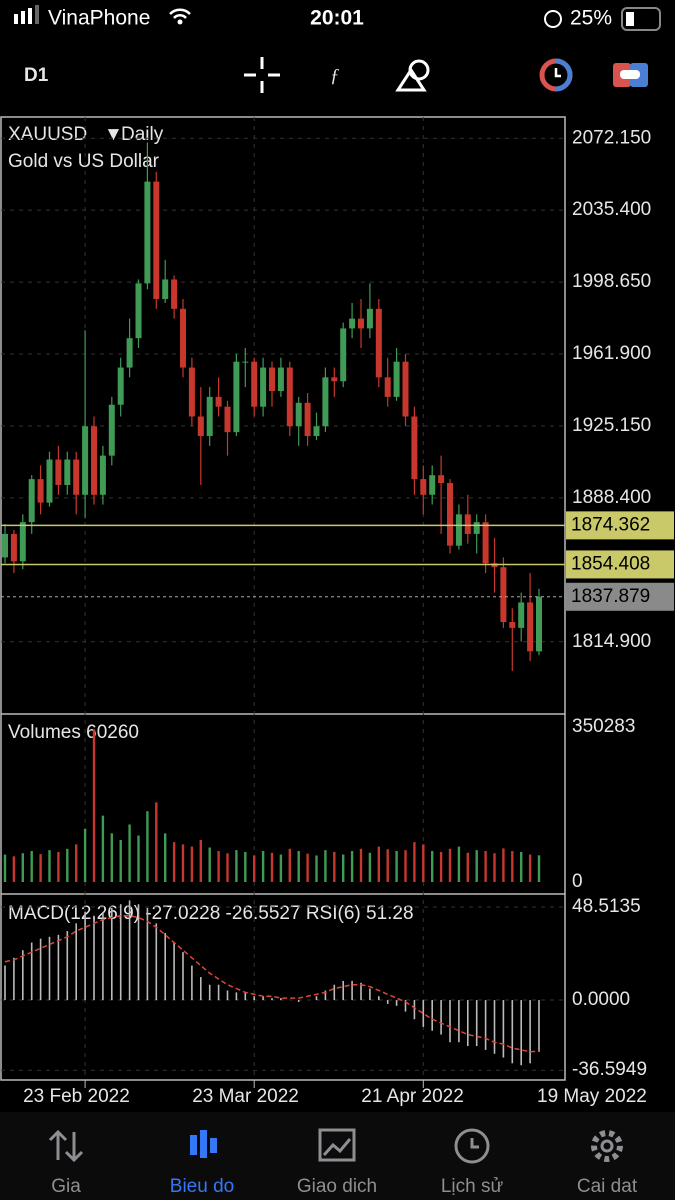 Image resolution: width=675 pixels, height=1200 pixels. What do you see at coordinates (337, 18) in the screenshot?
I see `clock: 20:01` at bounding box center [337, 18].